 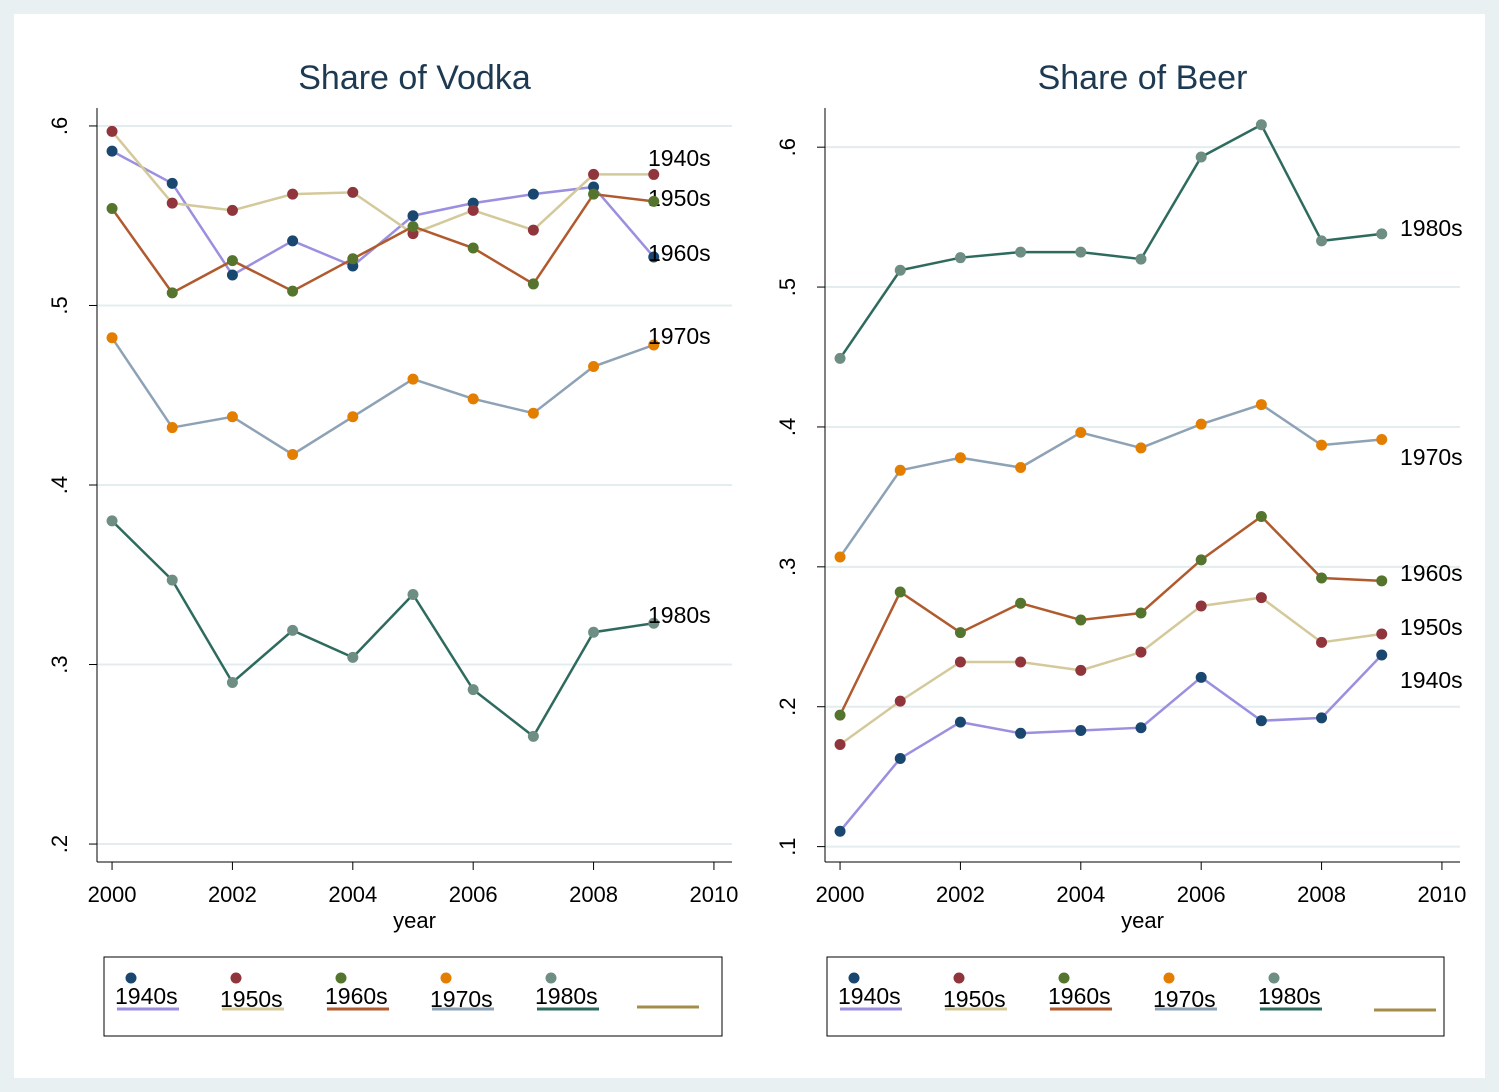 I want to click on chart-title: Share of Vodka, so click(x=414, y=78).